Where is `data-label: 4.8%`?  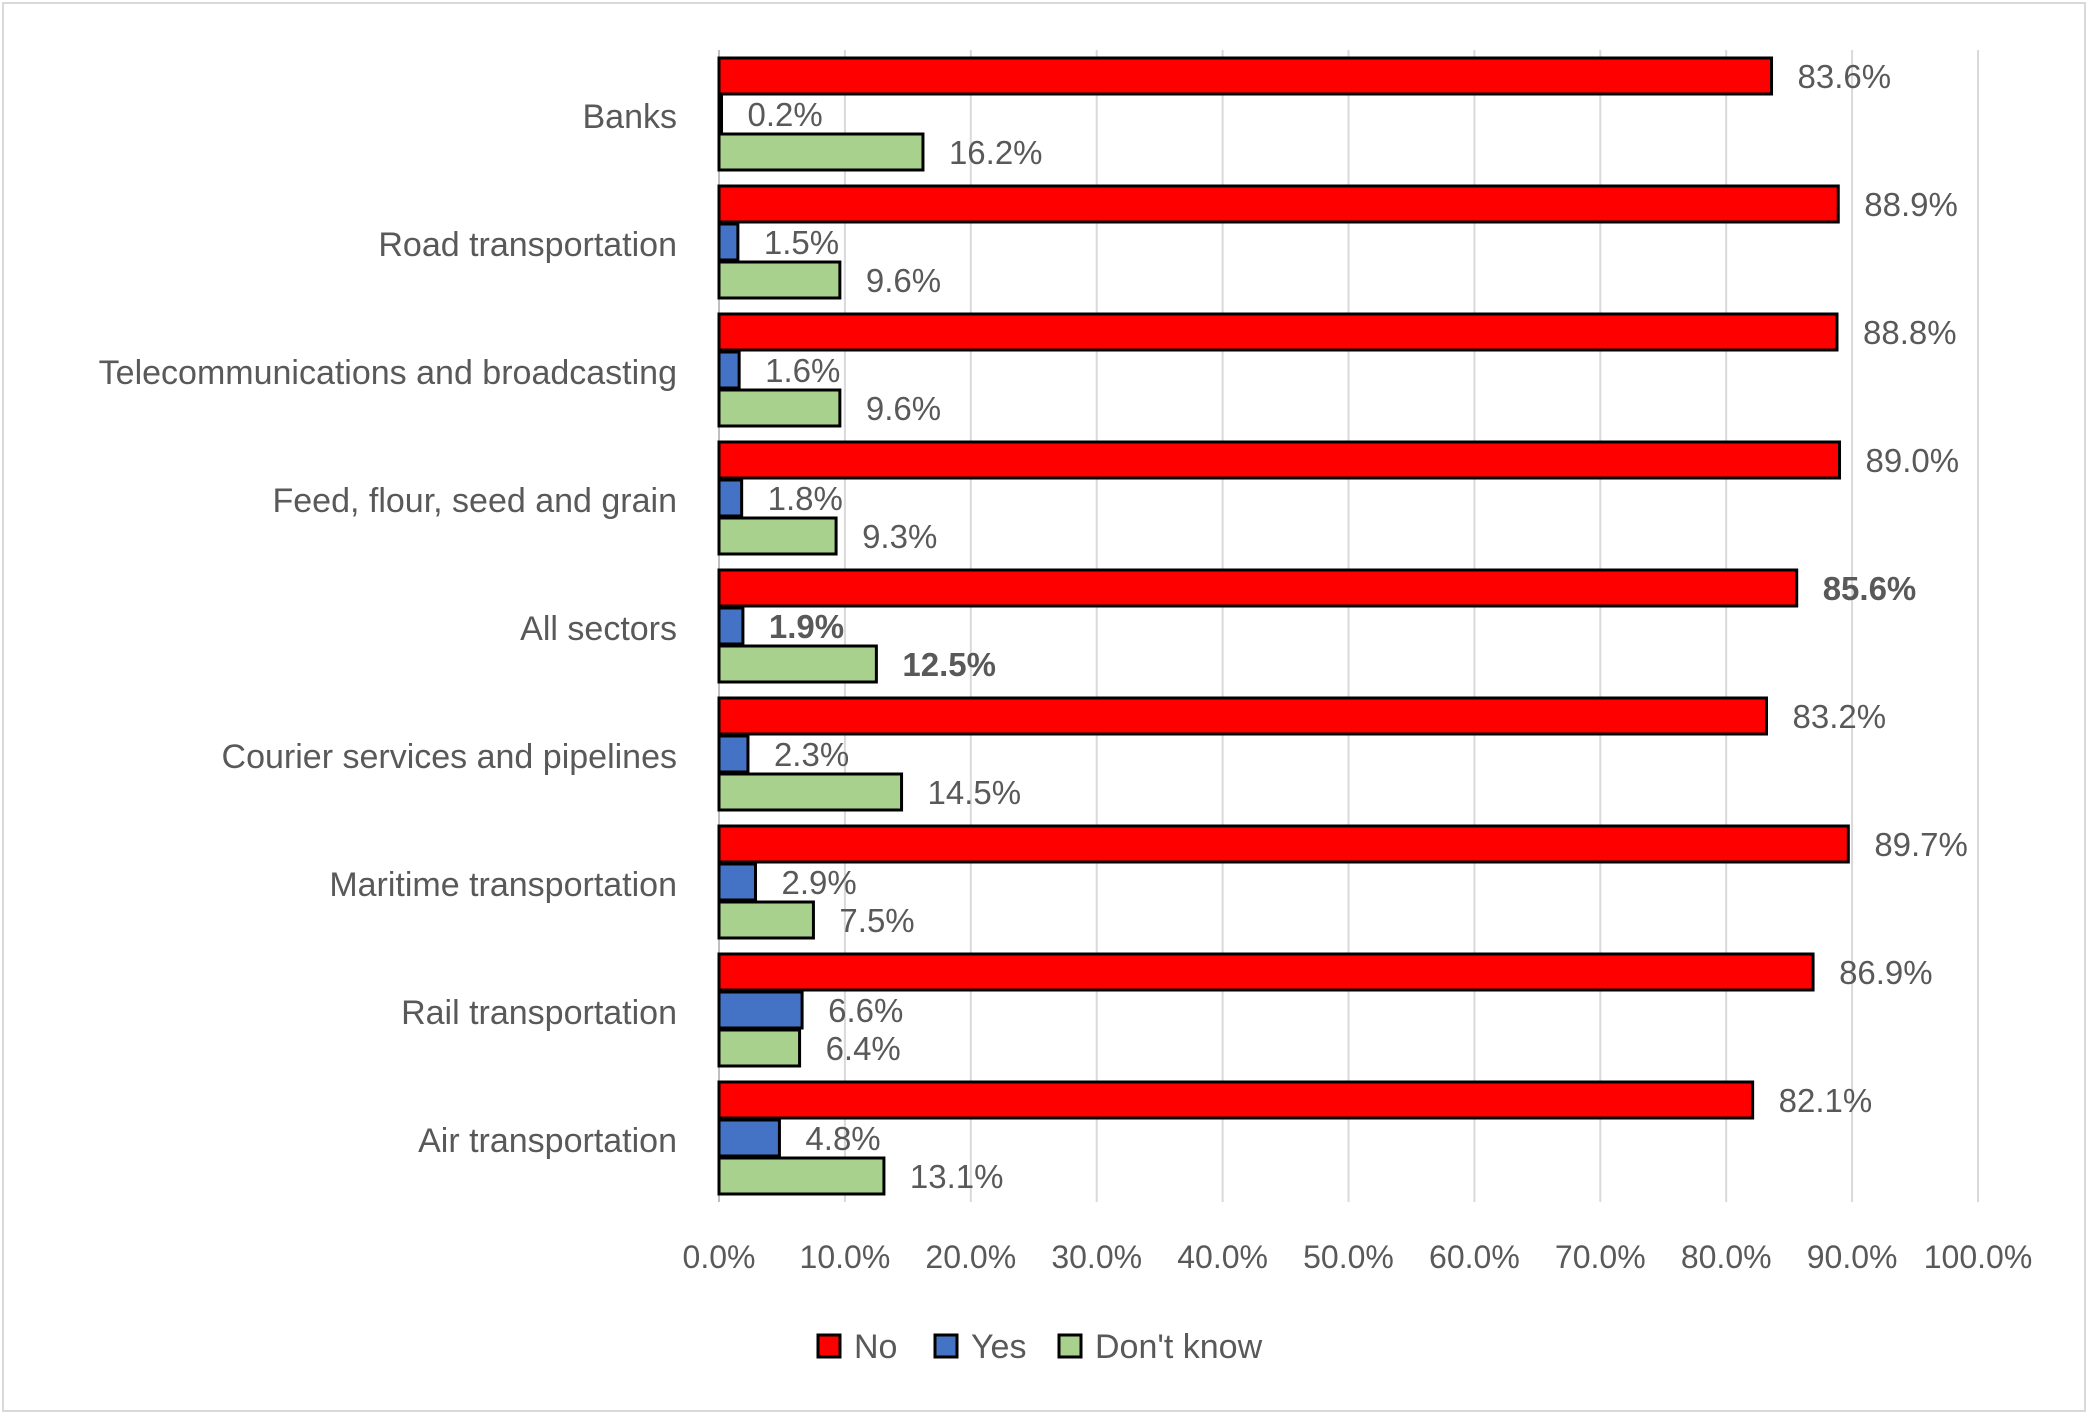 data-label: 4.8% is located at coordinates (842, 1138).